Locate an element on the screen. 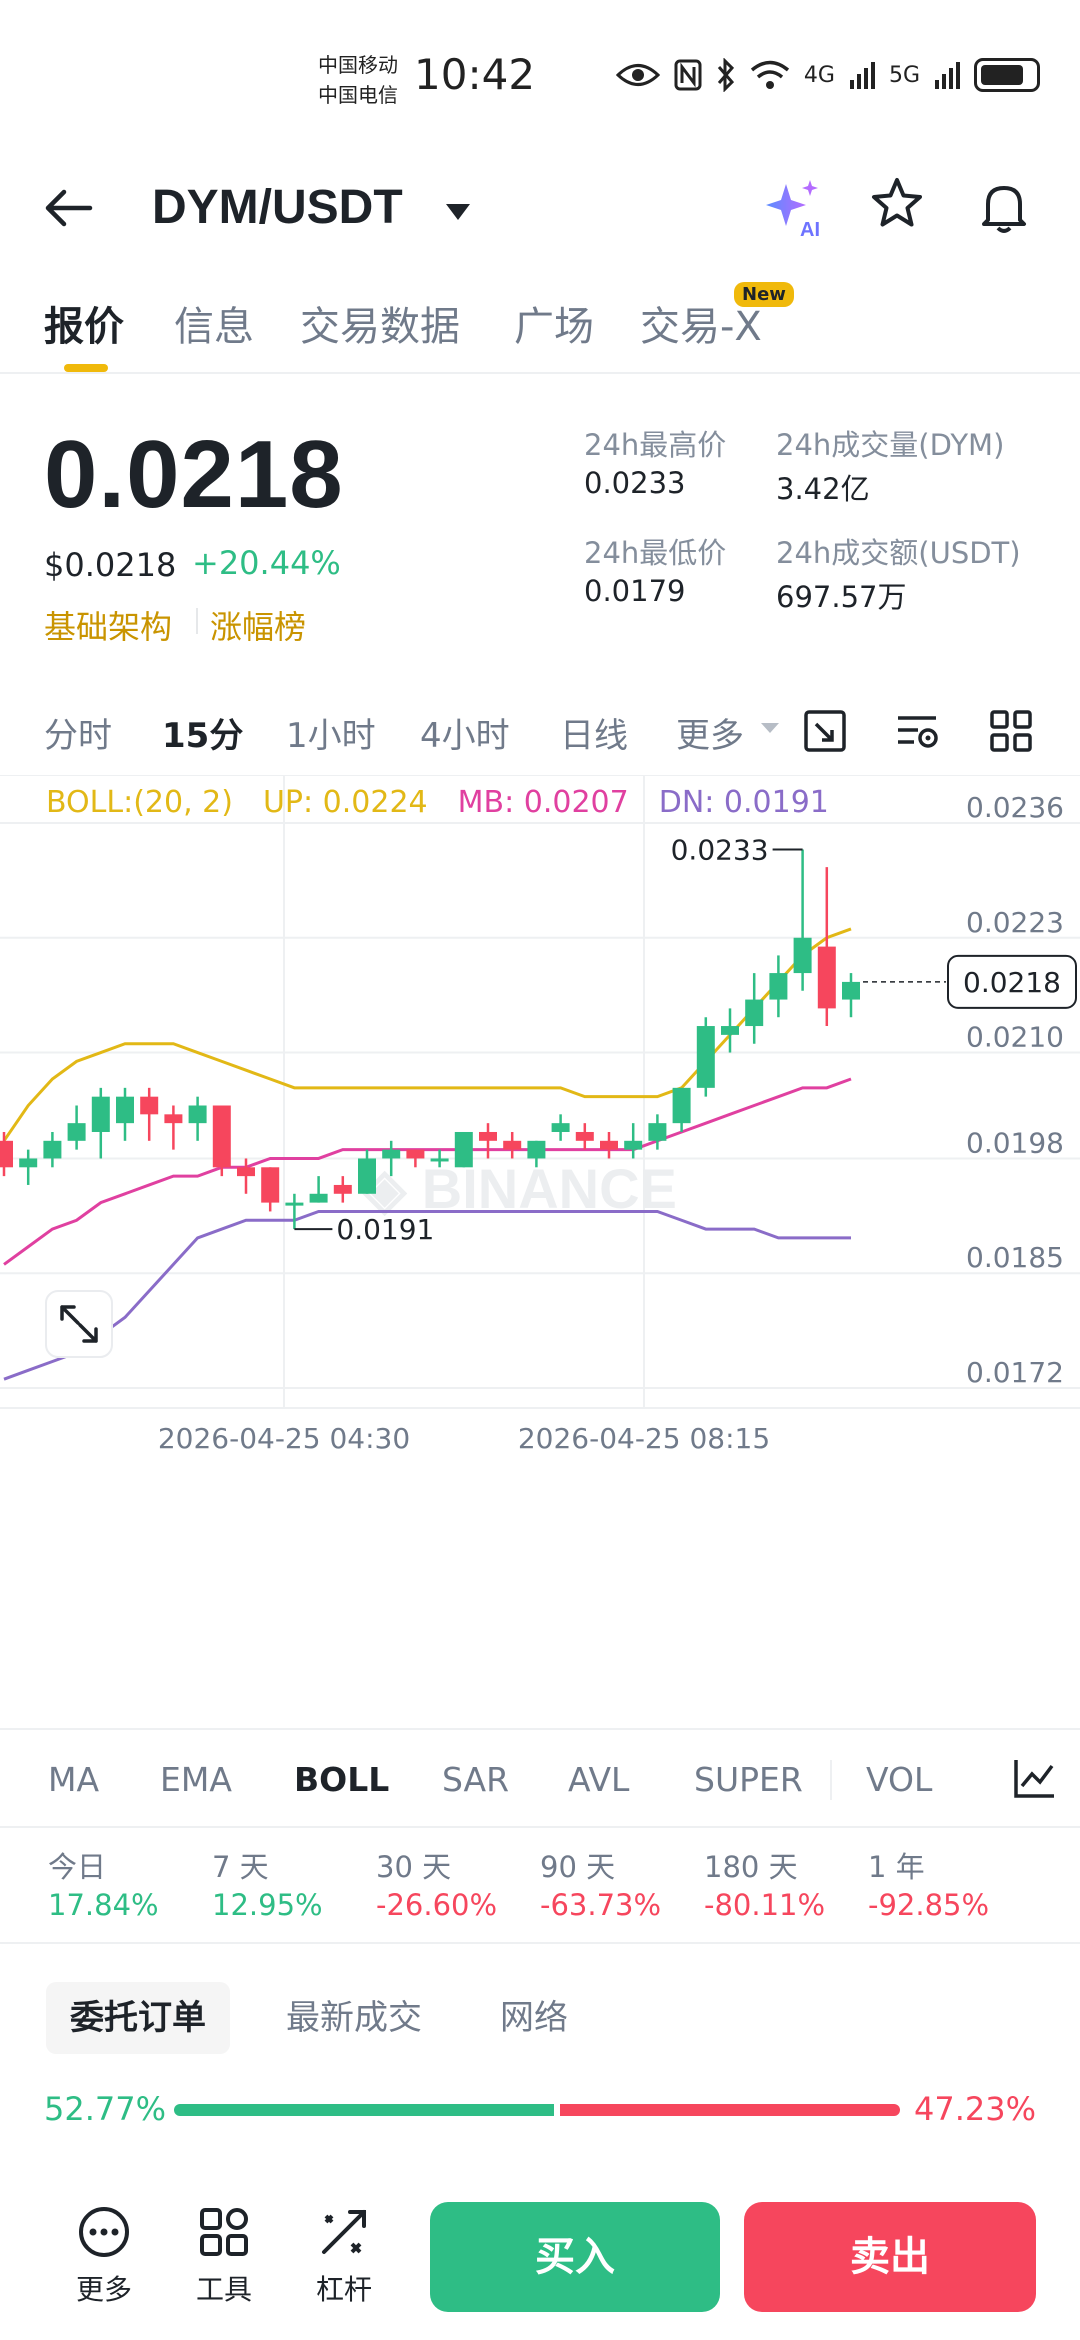 Image resolution: width=1080 pixels, height=2340 pixels. sell-ratio-bar is located at coordinates (730, 2110).